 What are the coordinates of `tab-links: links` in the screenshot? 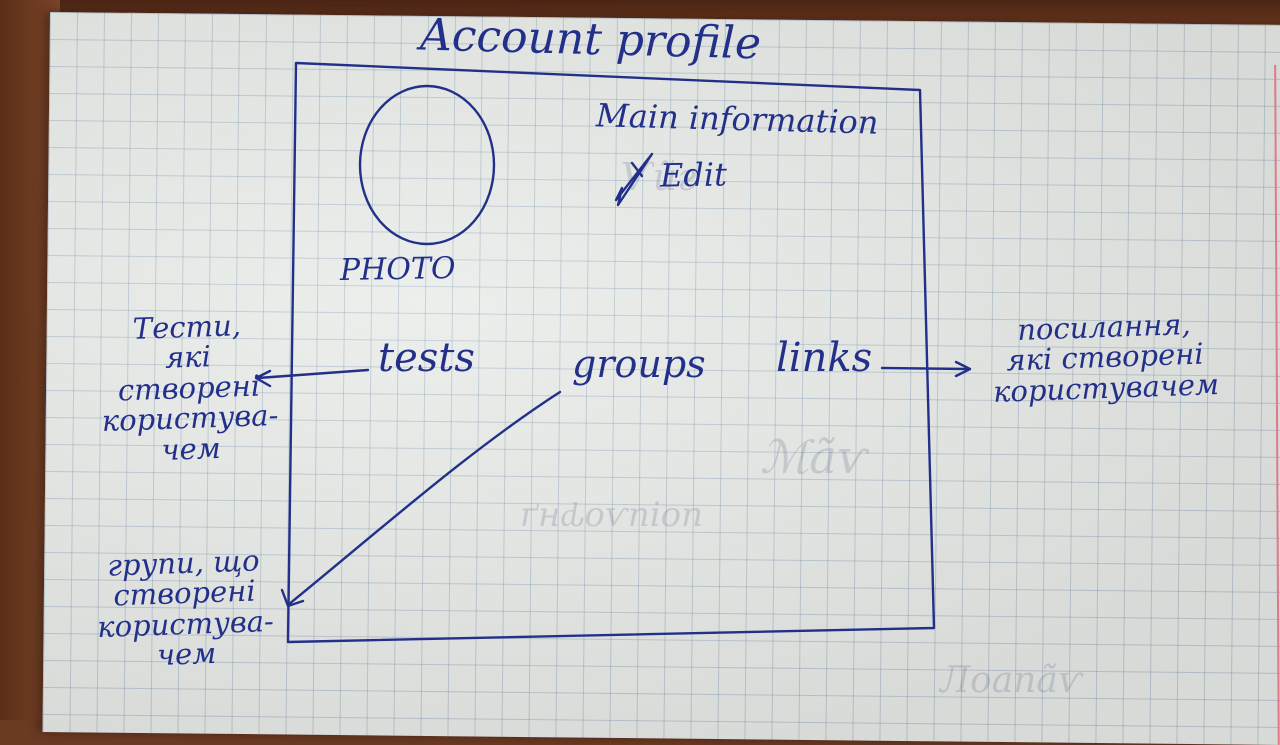 It's located at (824, 358).